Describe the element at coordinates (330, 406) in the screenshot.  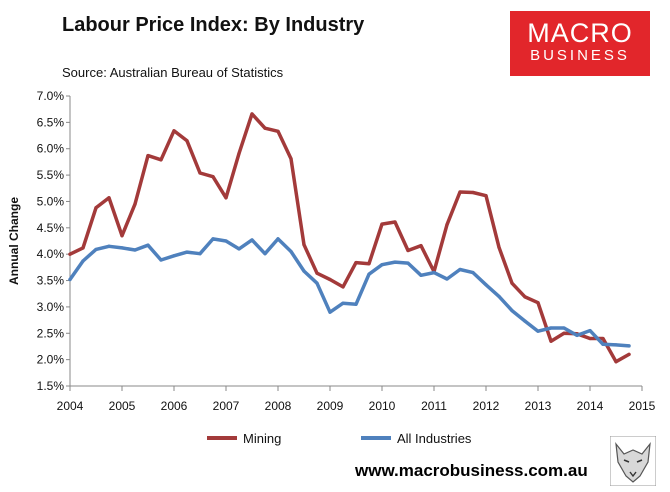
I see `x-tick-label: 2009` at that location.